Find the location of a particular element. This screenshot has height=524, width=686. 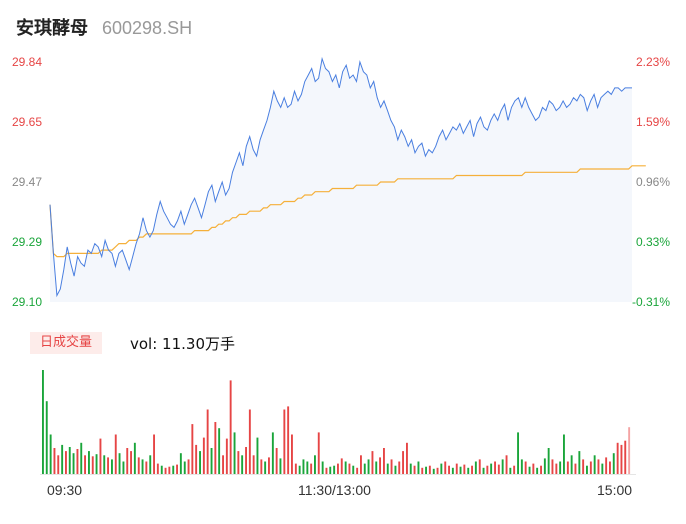

stock-name: 安琪酵母 is located at coordinates (52, 28).